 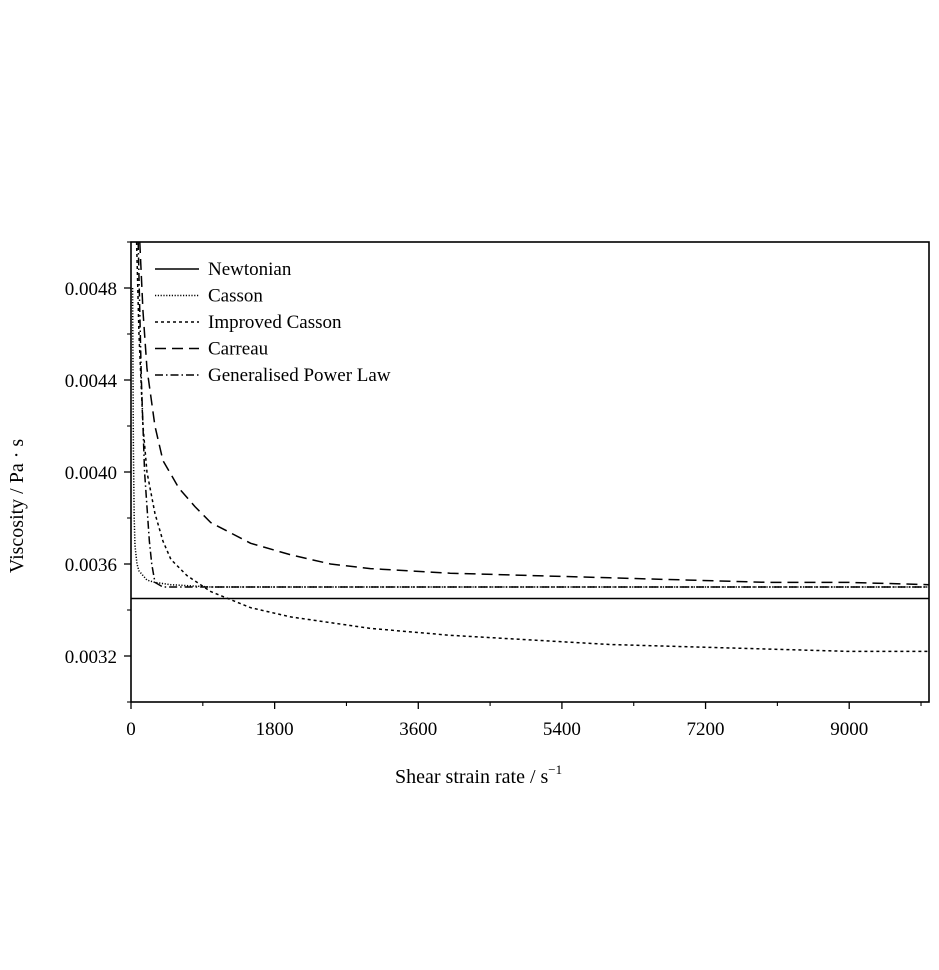 I want to click on x-tick-label: 3600, so click(x=418, y=729).